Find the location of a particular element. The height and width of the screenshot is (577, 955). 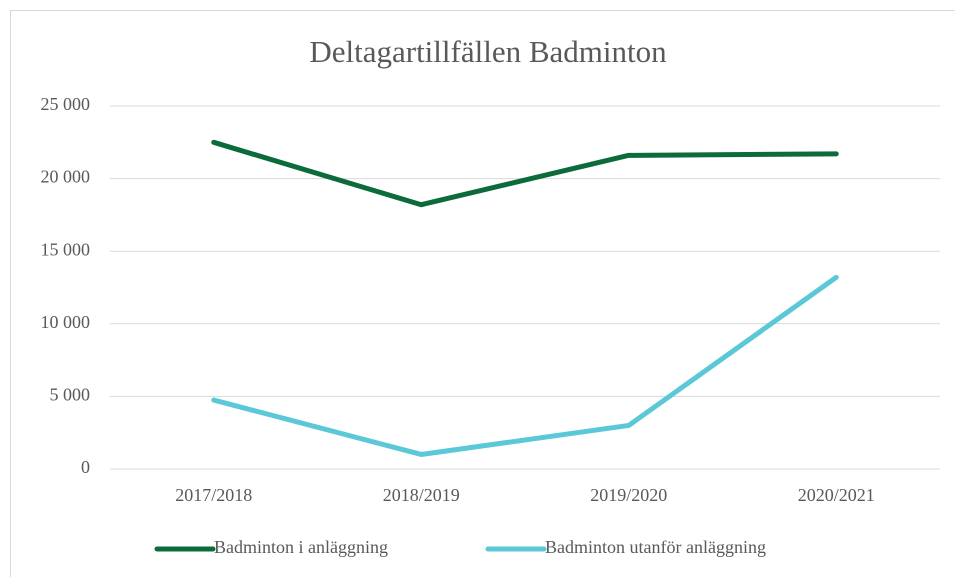

y-tick-label: 0 is located at coordinates (85, 467).